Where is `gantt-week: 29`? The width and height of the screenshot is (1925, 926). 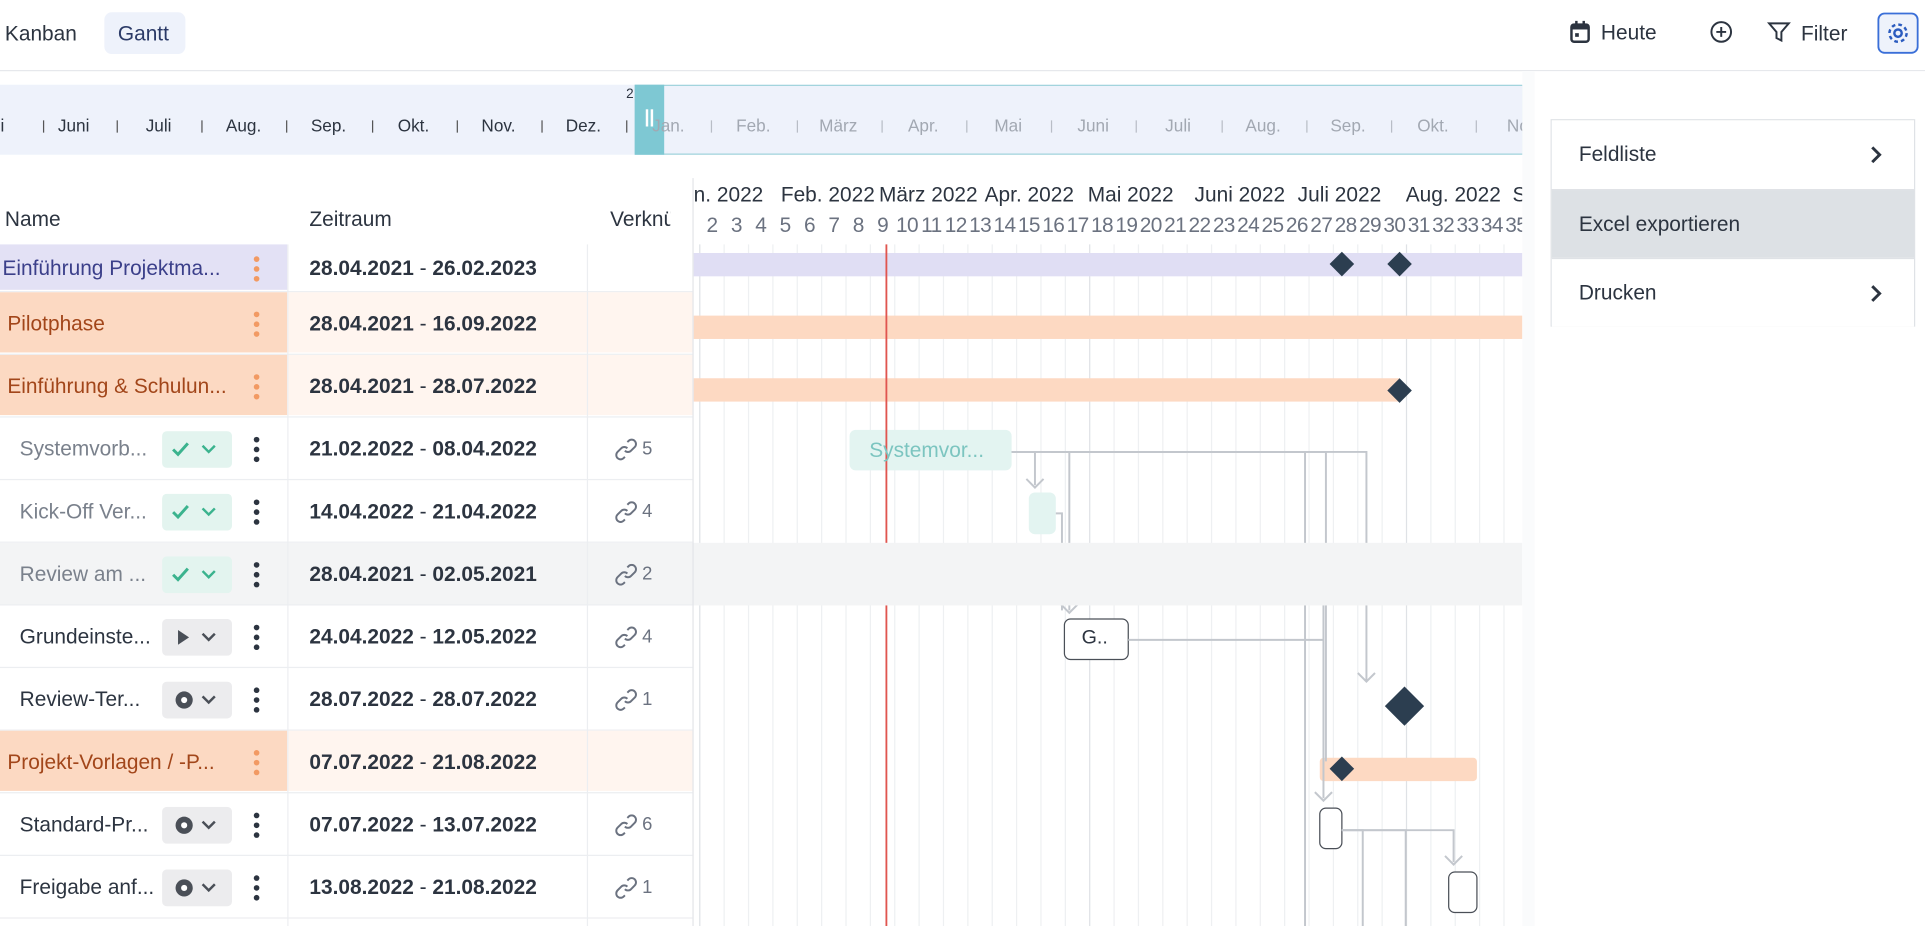 gantt-week: 29 is located at coordinates (1370, 225).